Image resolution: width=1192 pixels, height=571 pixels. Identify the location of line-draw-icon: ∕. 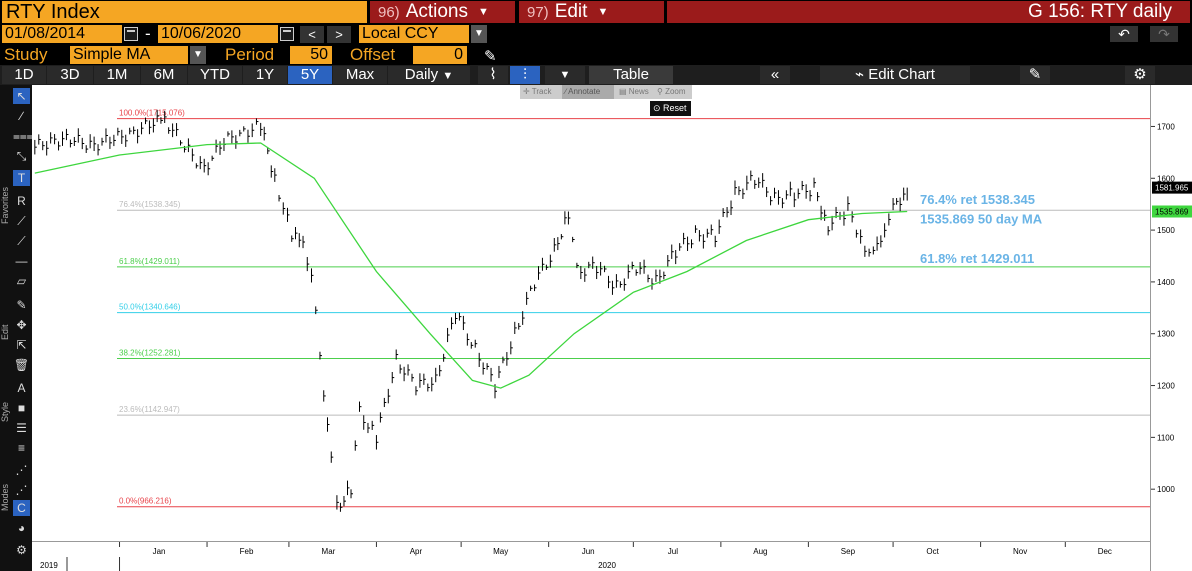
(21, 116).